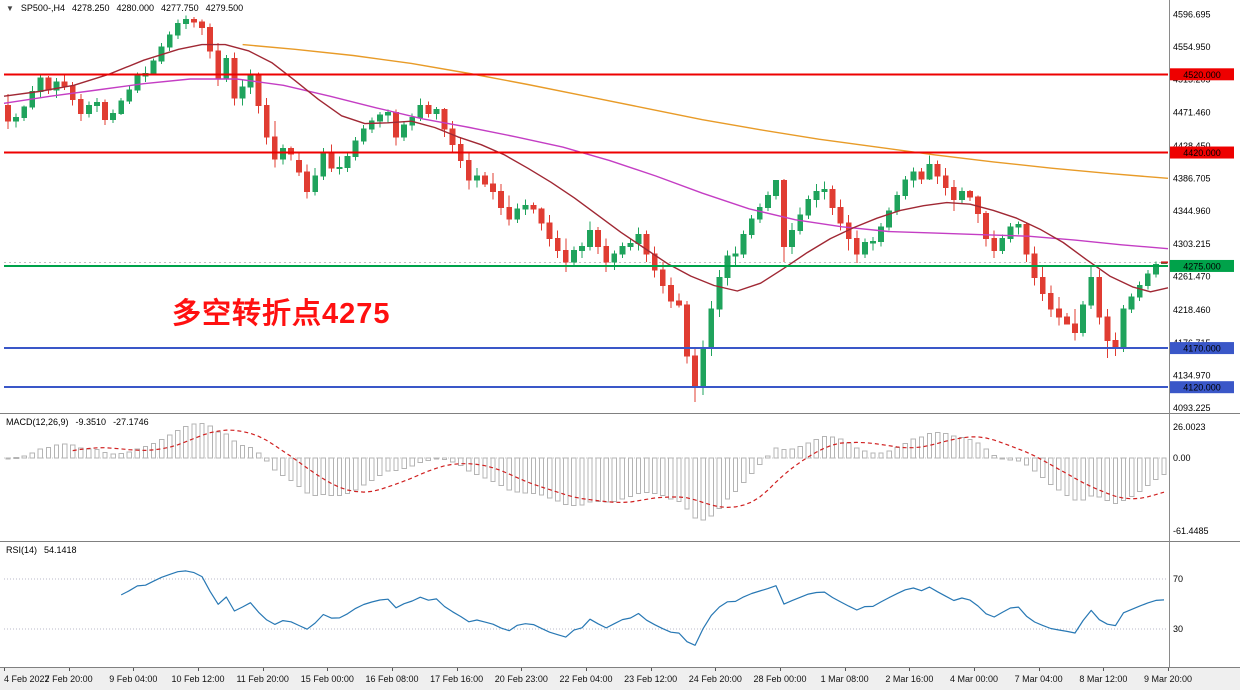  I want to click on time-axis-label: 16 Feb 08:00, so click(392, 679).